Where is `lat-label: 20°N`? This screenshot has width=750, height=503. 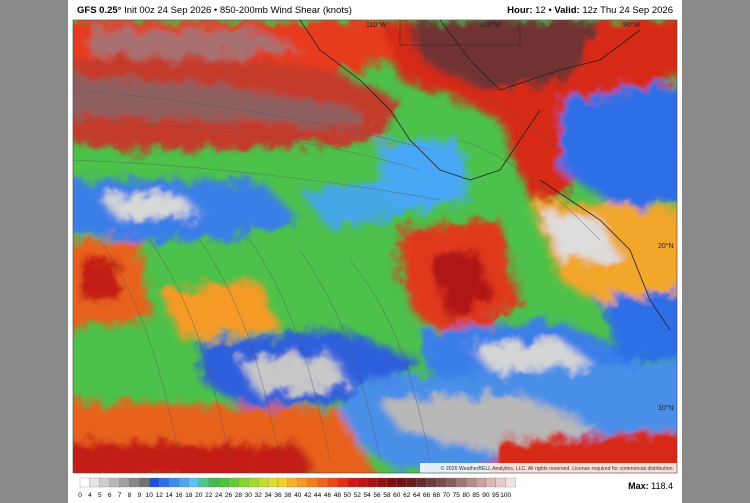
lat-label: 20°N is located at coordinates (666, 246).